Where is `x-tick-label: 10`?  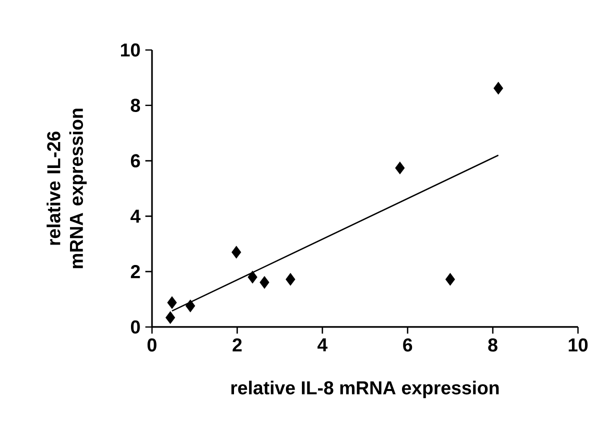
x-tick-label: 10 is located at coordinates (578, 345).